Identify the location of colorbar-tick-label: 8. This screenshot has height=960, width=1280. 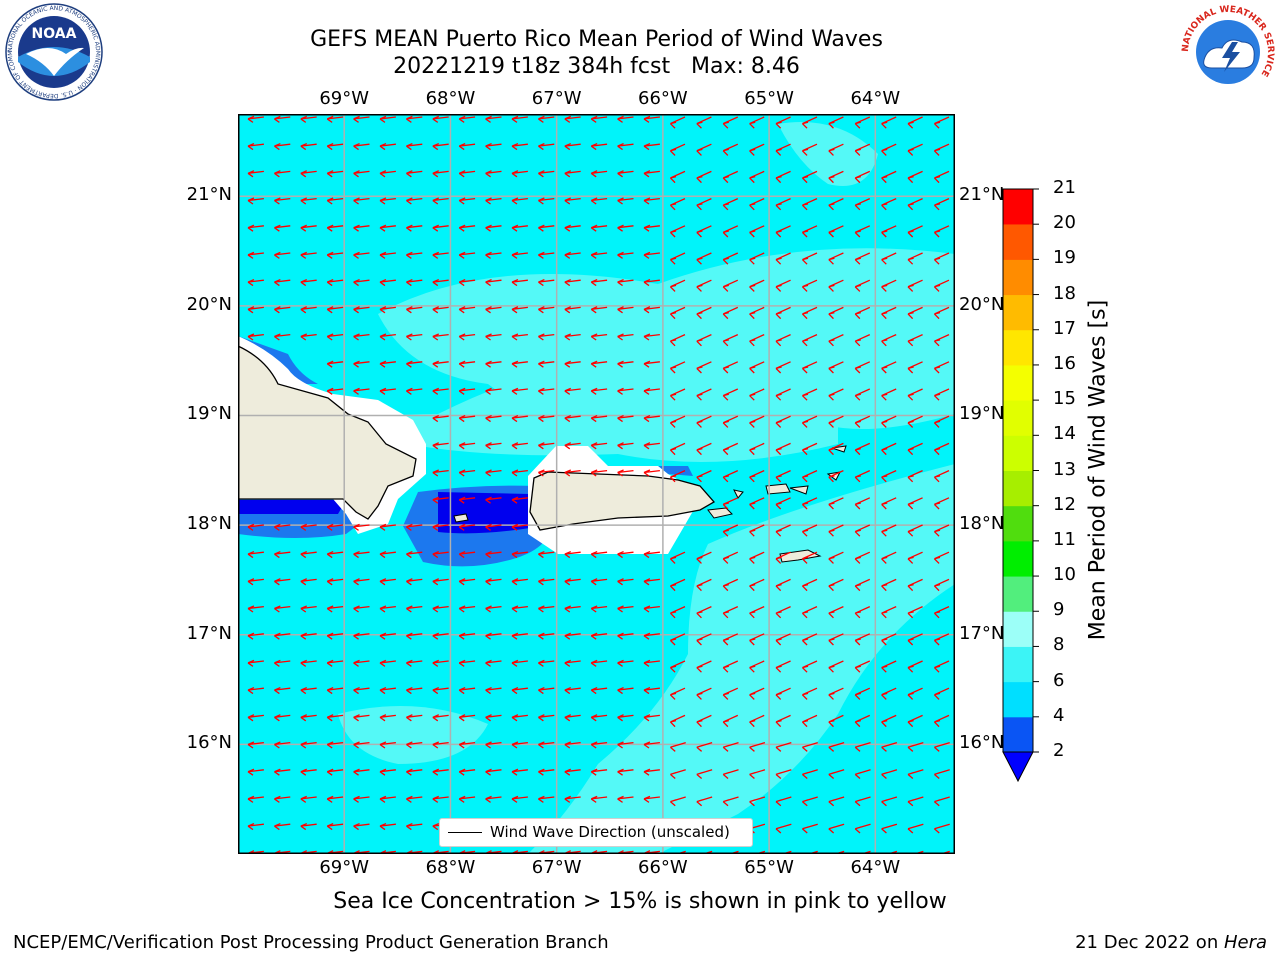
(1059, 645).